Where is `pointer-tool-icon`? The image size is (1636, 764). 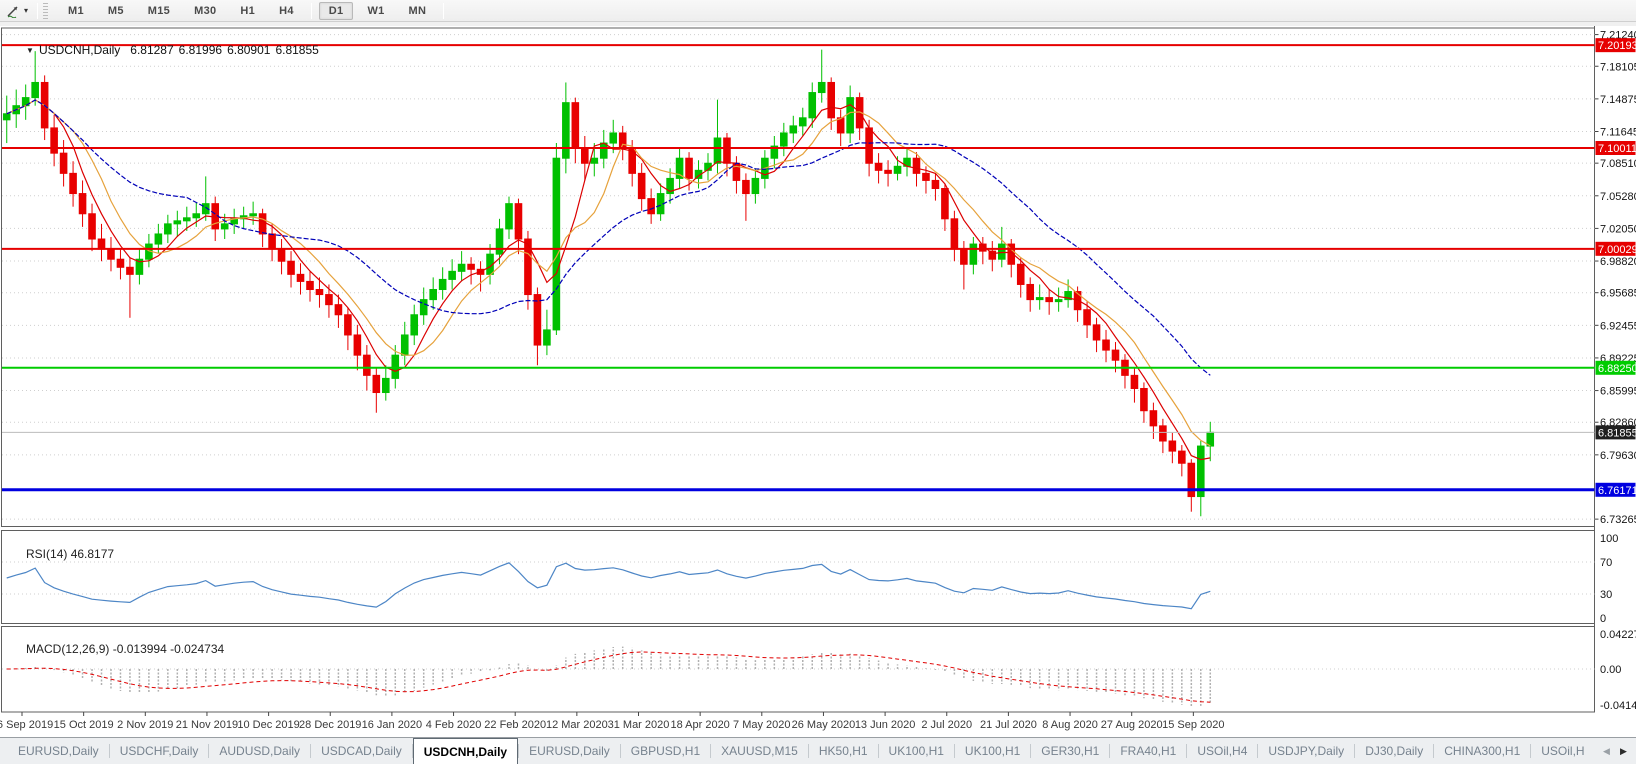 pointer-tool-icon is located at coordinates (13, 11).